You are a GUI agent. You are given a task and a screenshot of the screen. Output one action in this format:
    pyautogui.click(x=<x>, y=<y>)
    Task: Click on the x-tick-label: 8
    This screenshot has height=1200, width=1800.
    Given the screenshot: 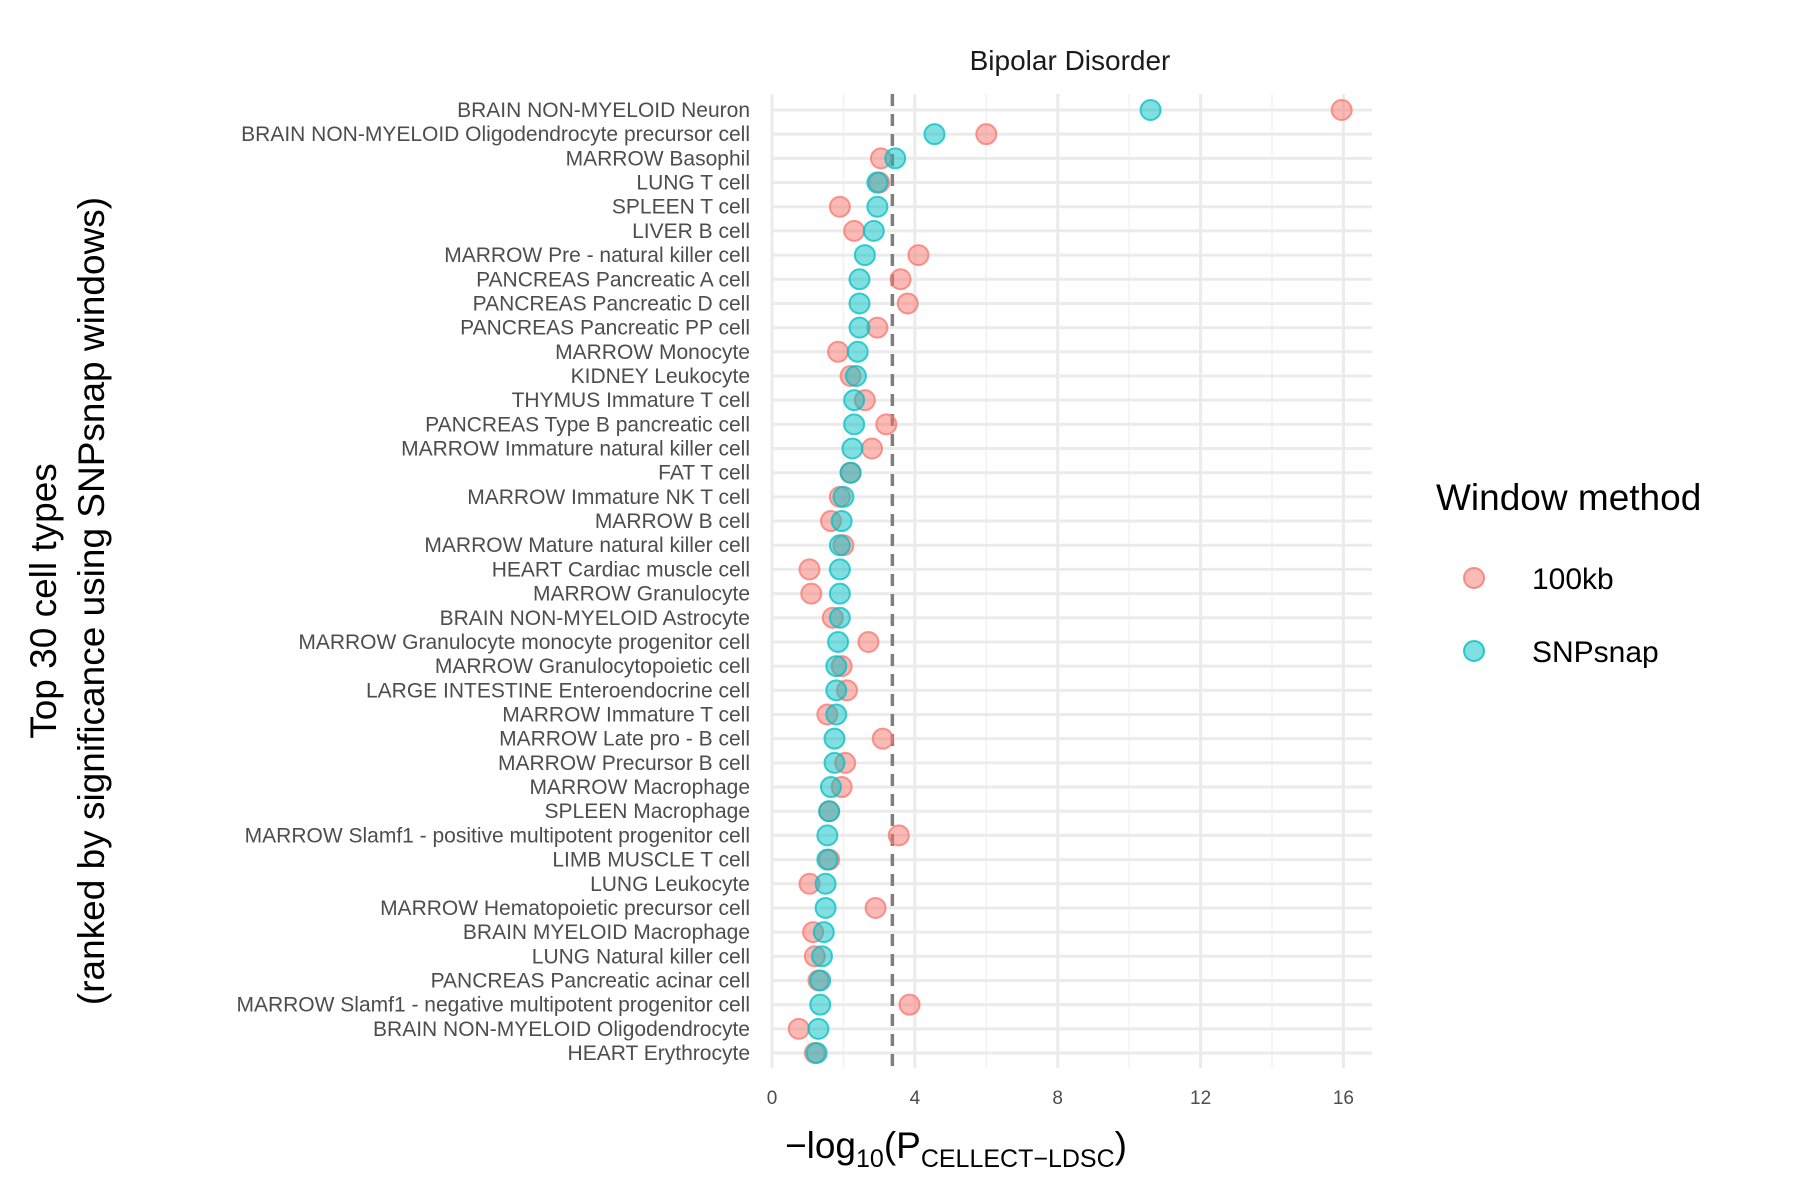 What is the action you would take?
    pyautogui.click(x=1057, y=1098)
    